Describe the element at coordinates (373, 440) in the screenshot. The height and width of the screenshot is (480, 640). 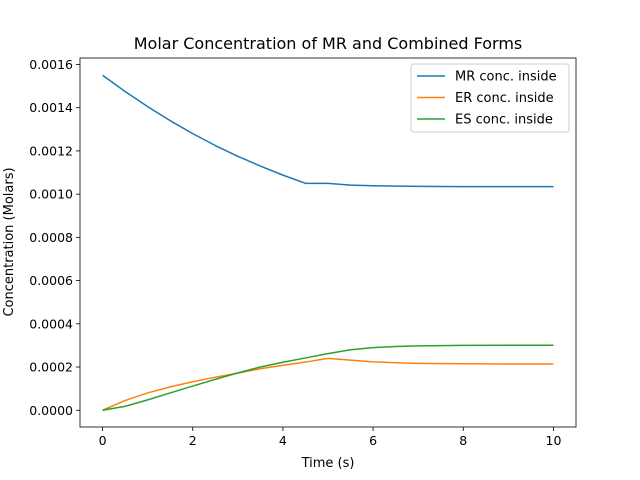
I see `x-tick-label: 6` at that location.